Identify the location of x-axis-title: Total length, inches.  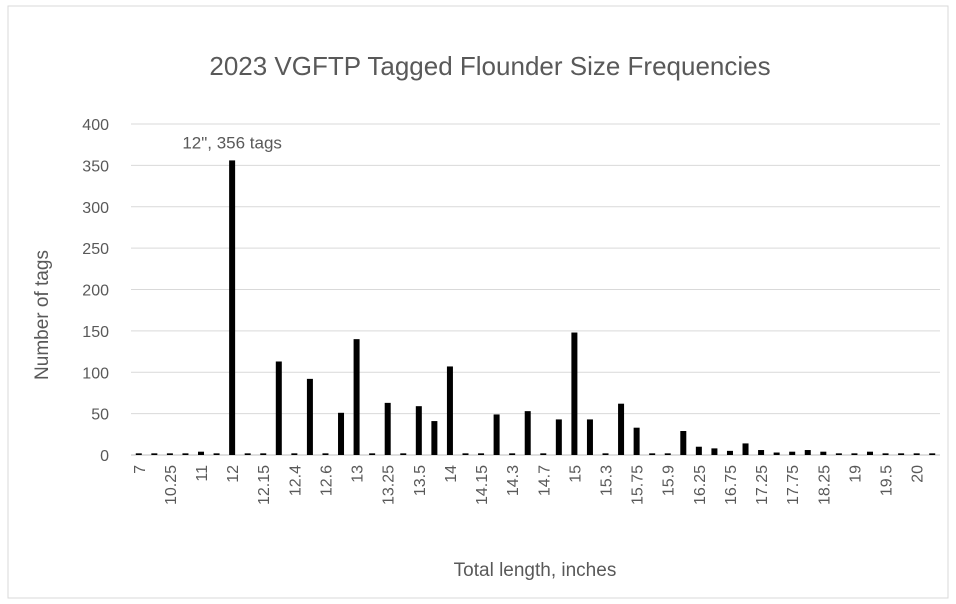
(535, 570).